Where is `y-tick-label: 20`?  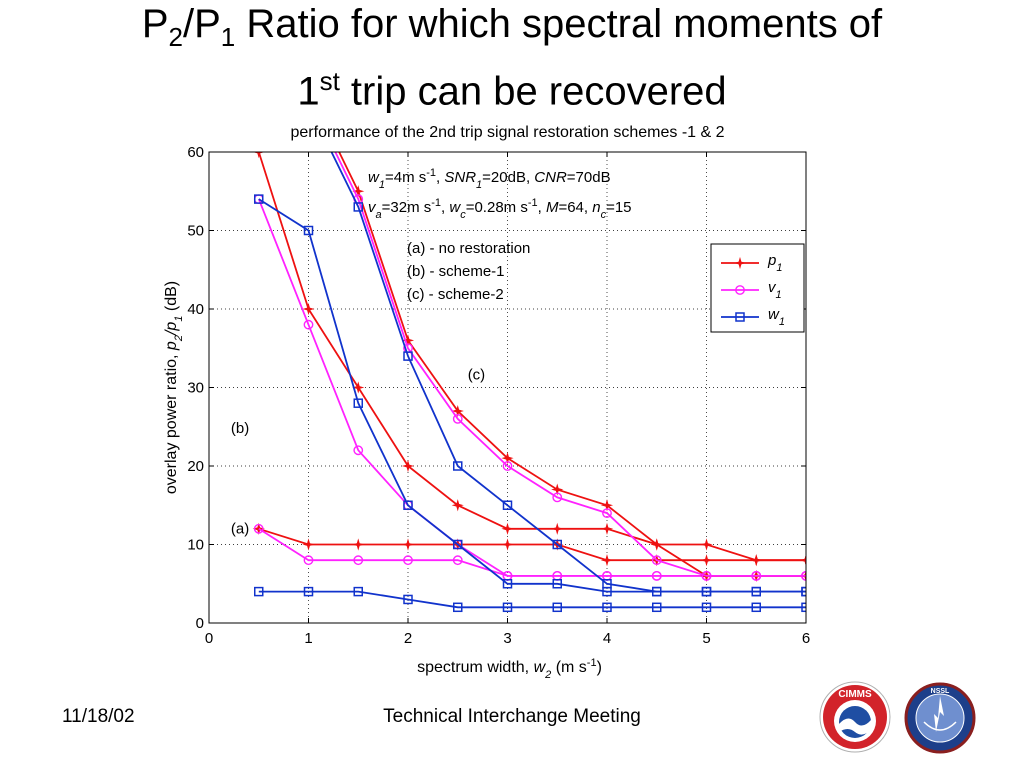
y-tick-label: 20 is located at coordinates (195, 466).